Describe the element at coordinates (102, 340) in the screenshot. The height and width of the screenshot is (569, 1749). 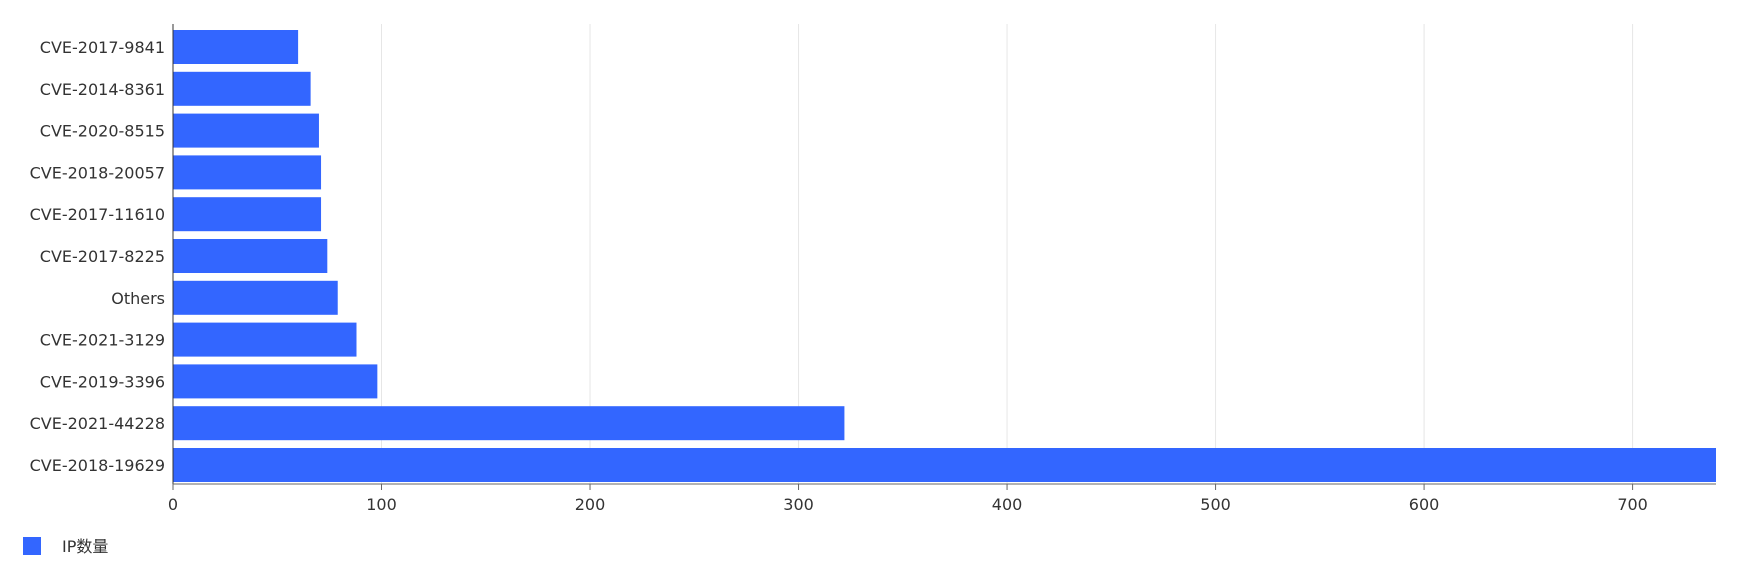
I see `category-label: CVE-2021-3129` at that location.